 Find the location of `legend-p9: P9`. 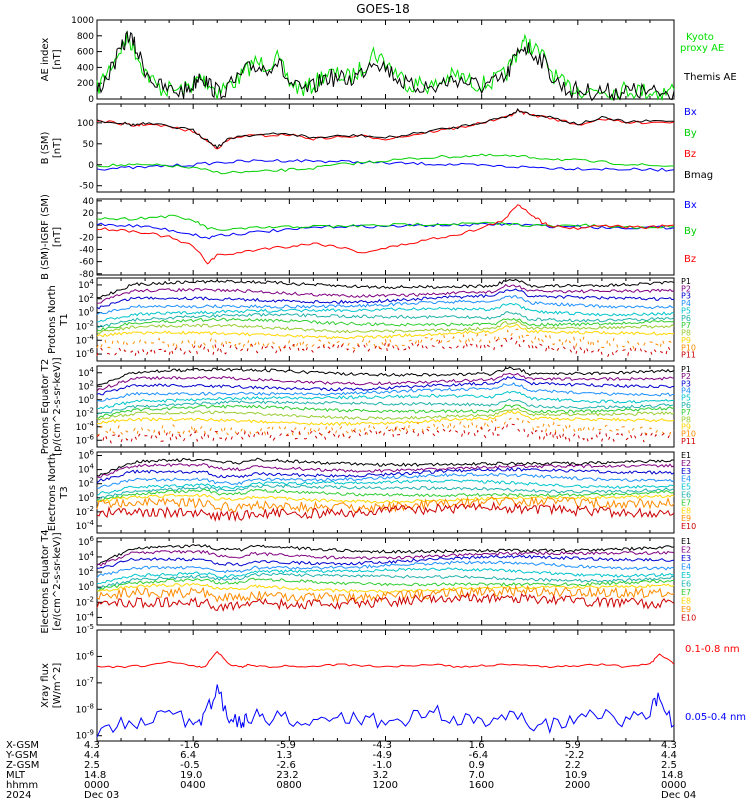

legend-p9: P9 is located at coordinates (686, 340).